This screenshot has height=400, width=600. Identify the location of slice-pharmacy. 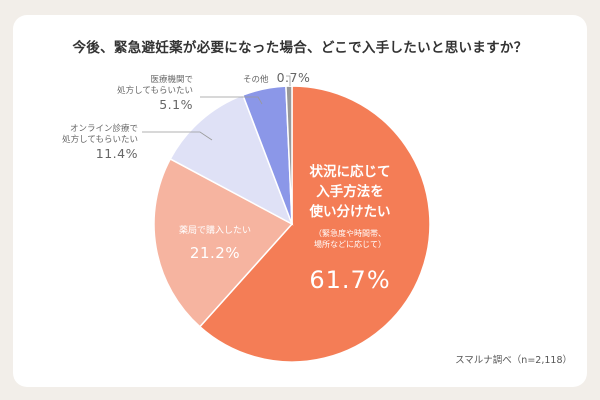
(223, 242).